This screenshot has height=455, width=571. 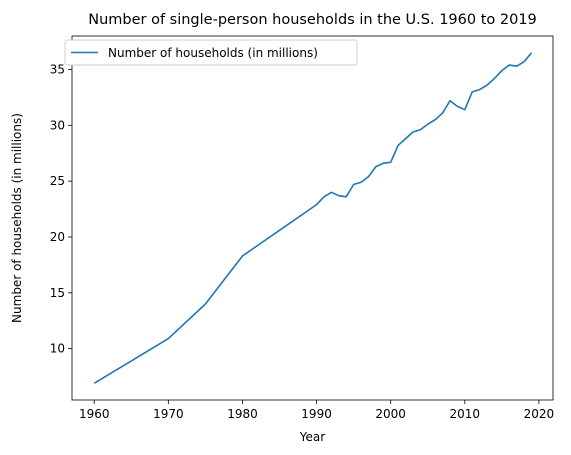 I want to click on y-tick-label: 35, so click(x=57, y=69).